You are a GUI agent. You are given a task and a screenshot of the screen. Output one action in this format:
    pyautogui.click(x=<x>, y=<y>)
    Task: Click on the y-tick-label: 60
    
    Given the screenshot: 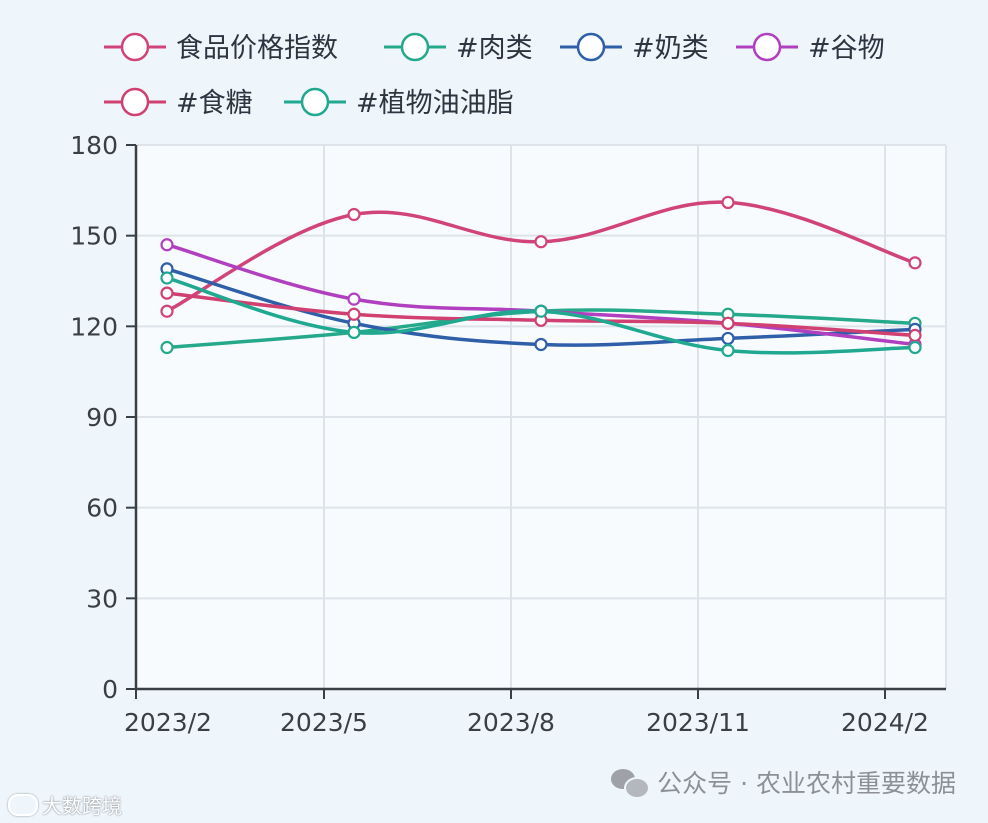 What is the action you would take?
    pyautogui.click(x=102, y=508)
    